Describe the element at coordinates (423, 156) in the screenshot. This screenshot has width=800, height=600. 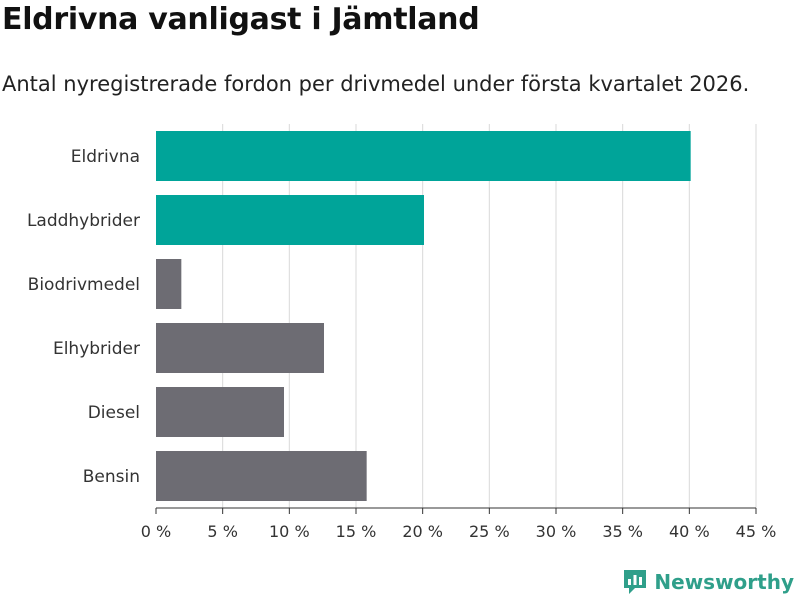
I see `bar-eldrivna` at that location.